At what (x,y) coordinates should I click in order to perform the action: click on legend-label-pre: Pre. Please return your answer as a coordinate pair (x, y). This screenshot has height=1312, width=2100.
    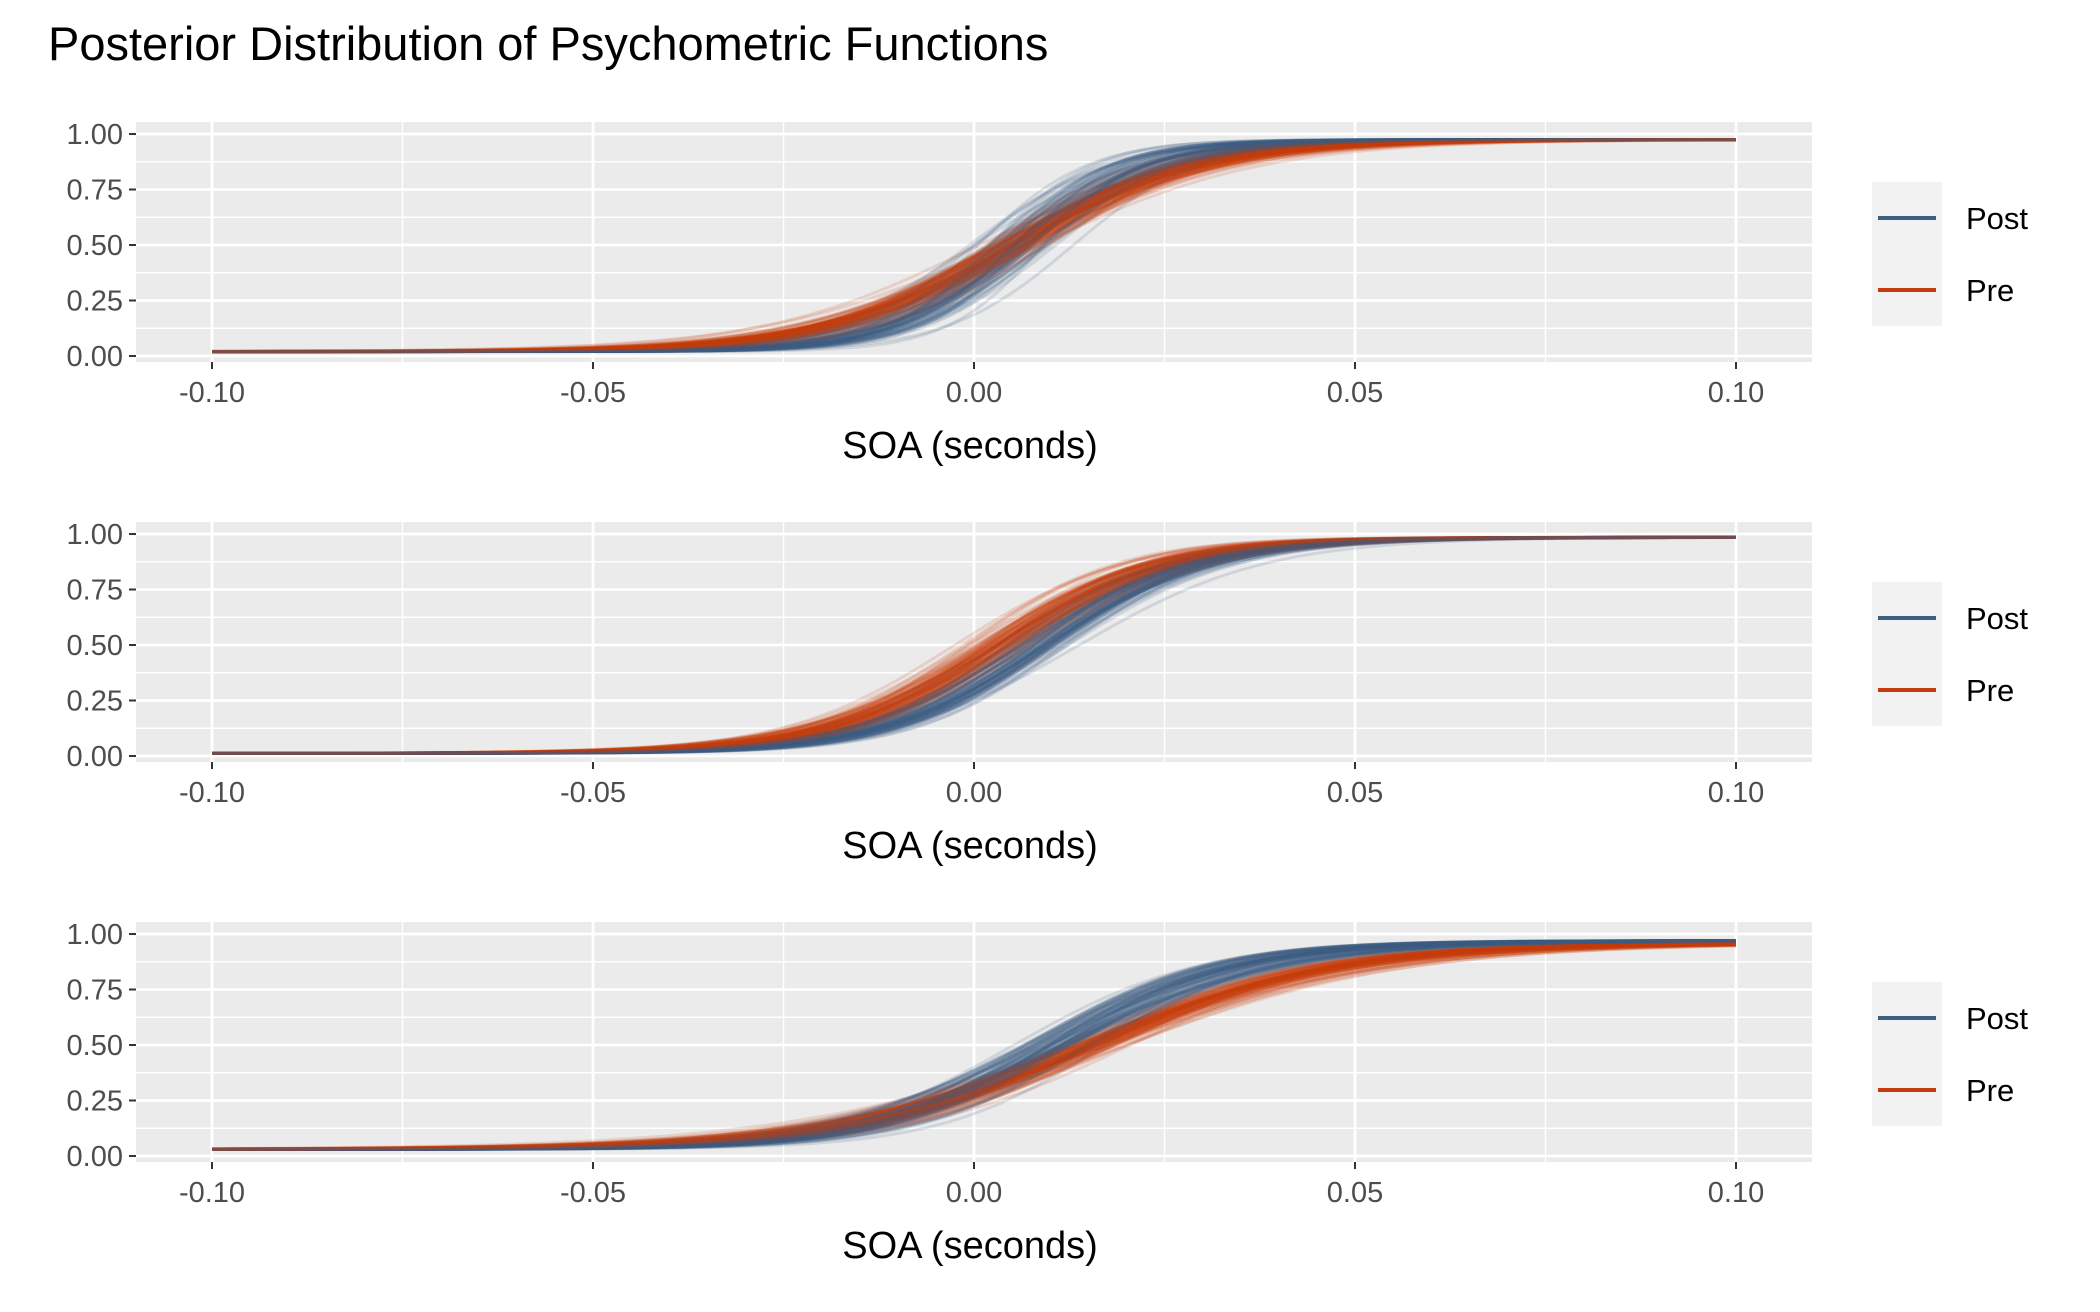
    Looking at the image, I should click on (1990, 290).